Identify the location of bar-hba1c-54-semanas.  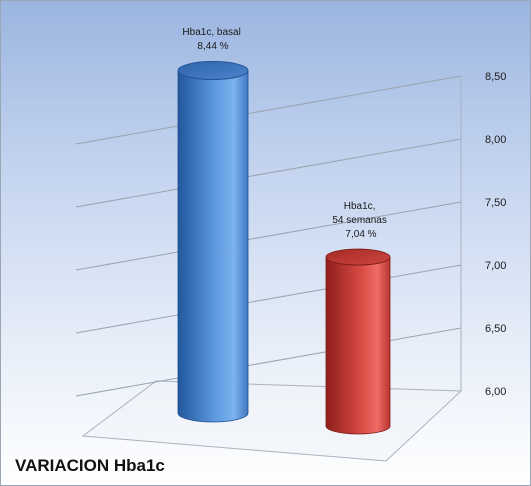
(358, 341).